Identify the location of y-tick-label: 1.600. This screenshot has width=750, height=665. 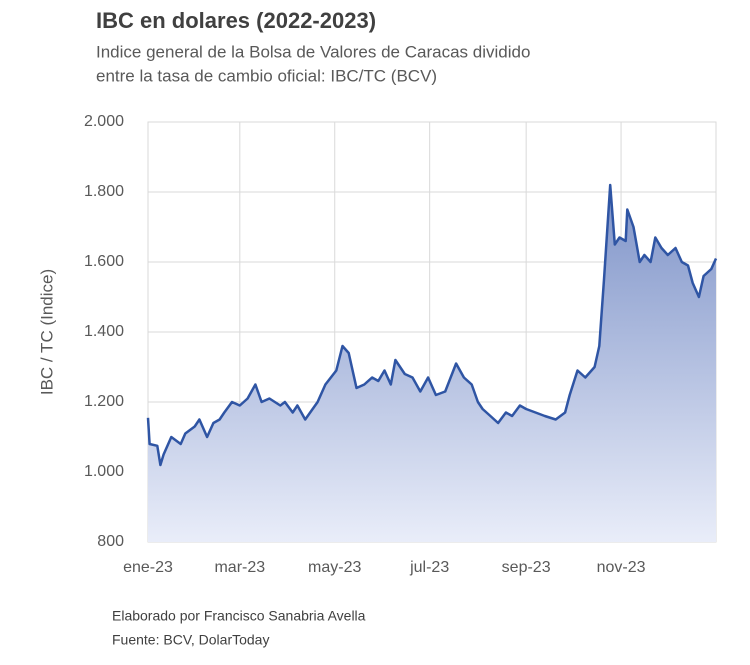
(104, 261).